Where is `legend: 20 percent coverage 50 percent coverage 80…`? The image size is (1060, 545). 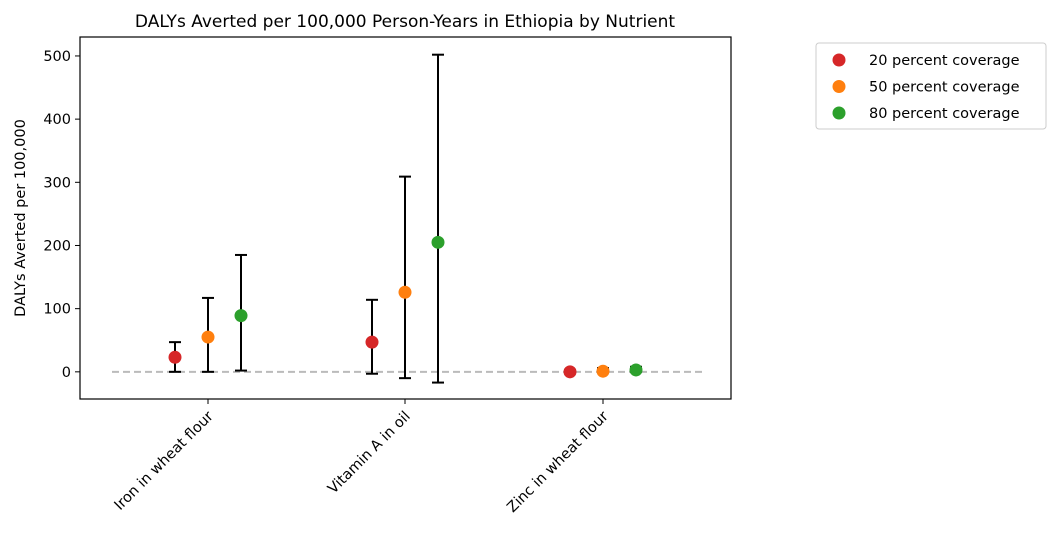
legend: 20 percent coverage 50 percent coverage 80… is located at coordinates (931, 86).